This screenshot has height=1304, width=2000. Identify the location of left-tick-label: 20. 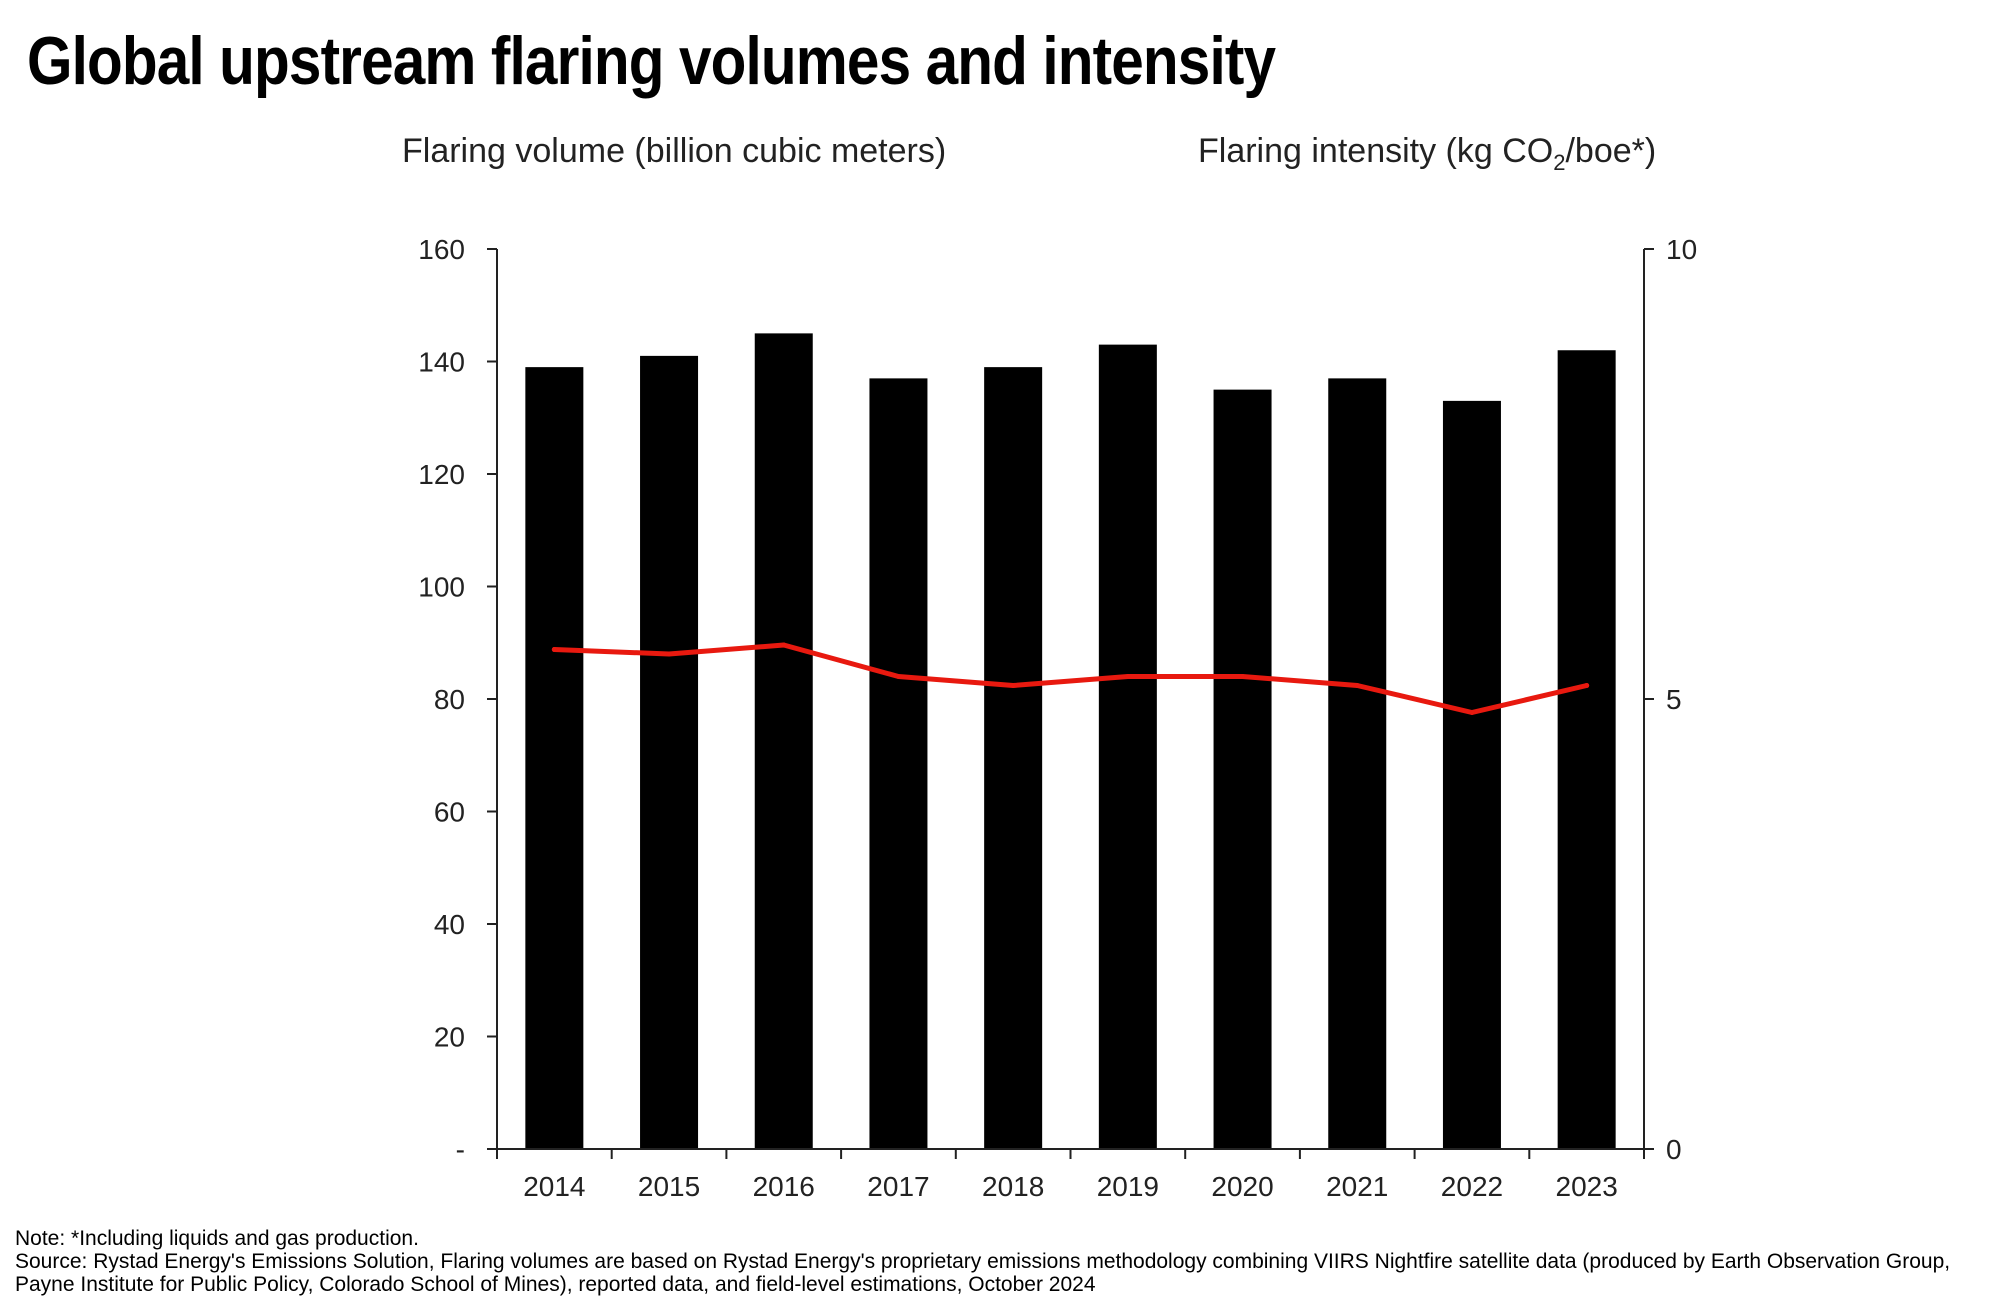
(449, 1037).